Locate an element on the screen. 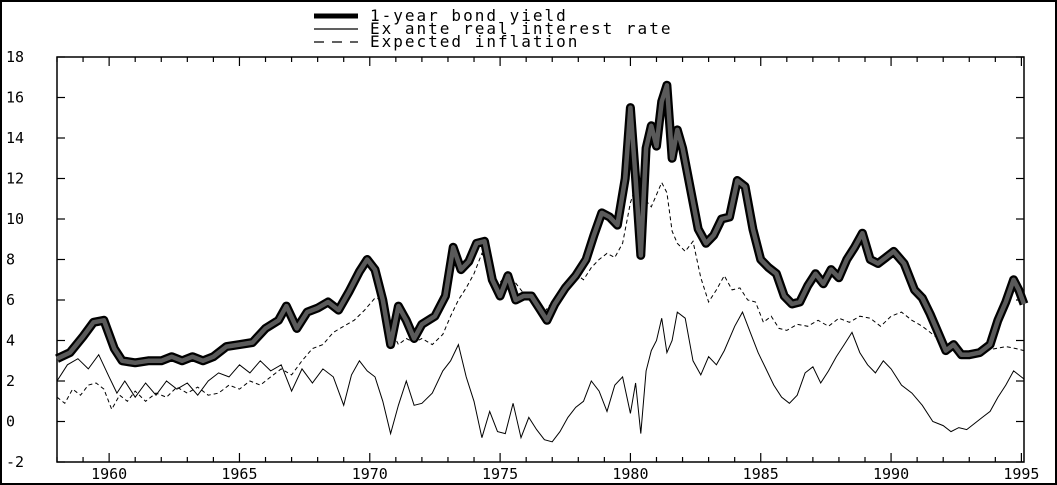  legend-item-1-year-bond-yield: 1-year bond yield is located at coordinates (441, 15).